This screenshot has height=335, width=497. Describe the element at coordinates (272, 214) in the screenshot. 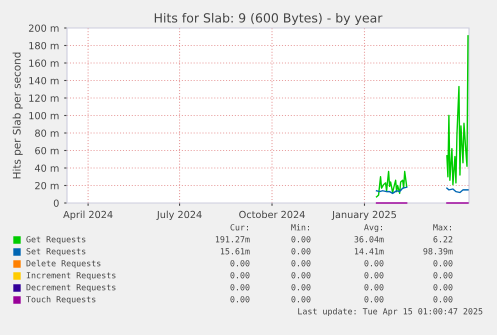

I see `x-tick-label: October 2024` at that location.